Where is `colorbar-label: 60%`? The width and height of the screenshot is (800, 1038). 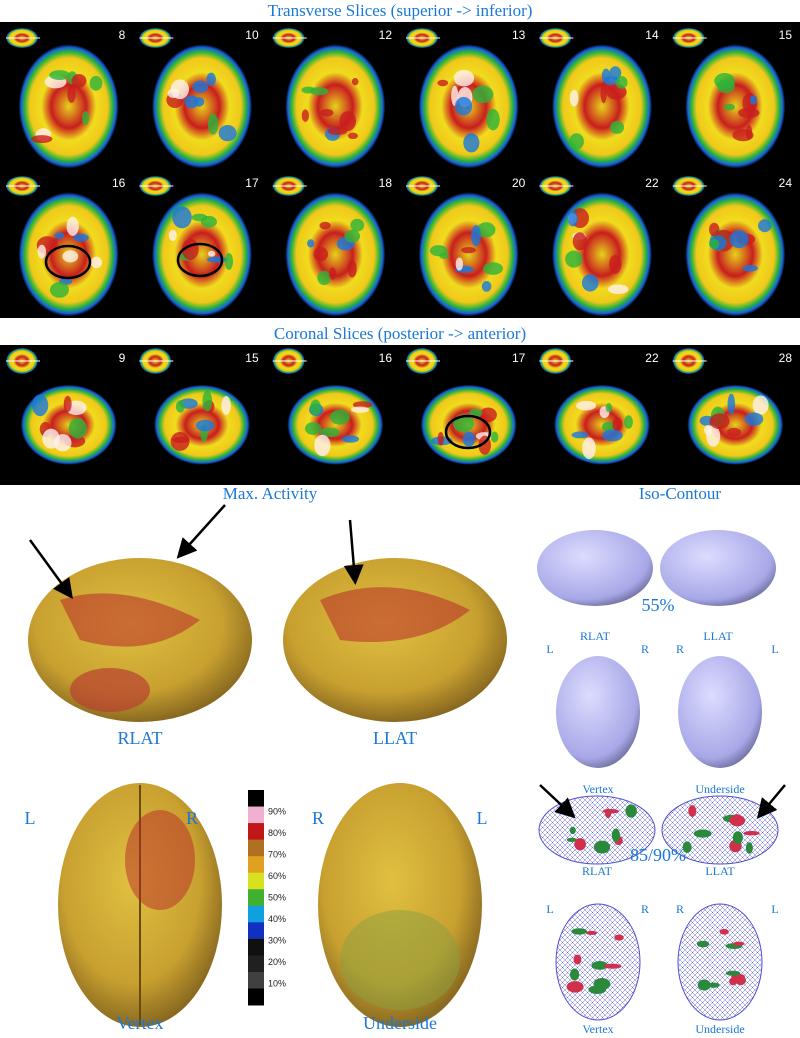 colorbar-label: 60% is located at coordinates (277, 876).